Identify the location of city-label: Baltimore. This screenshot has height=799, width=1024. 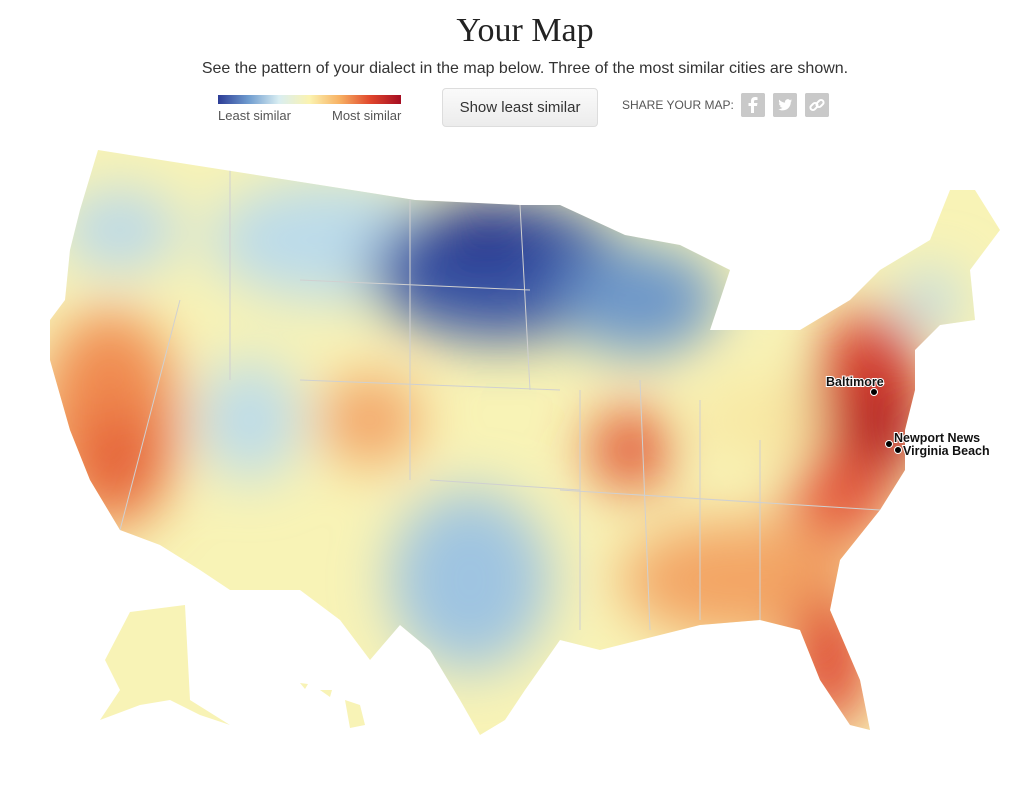
(855, 382).